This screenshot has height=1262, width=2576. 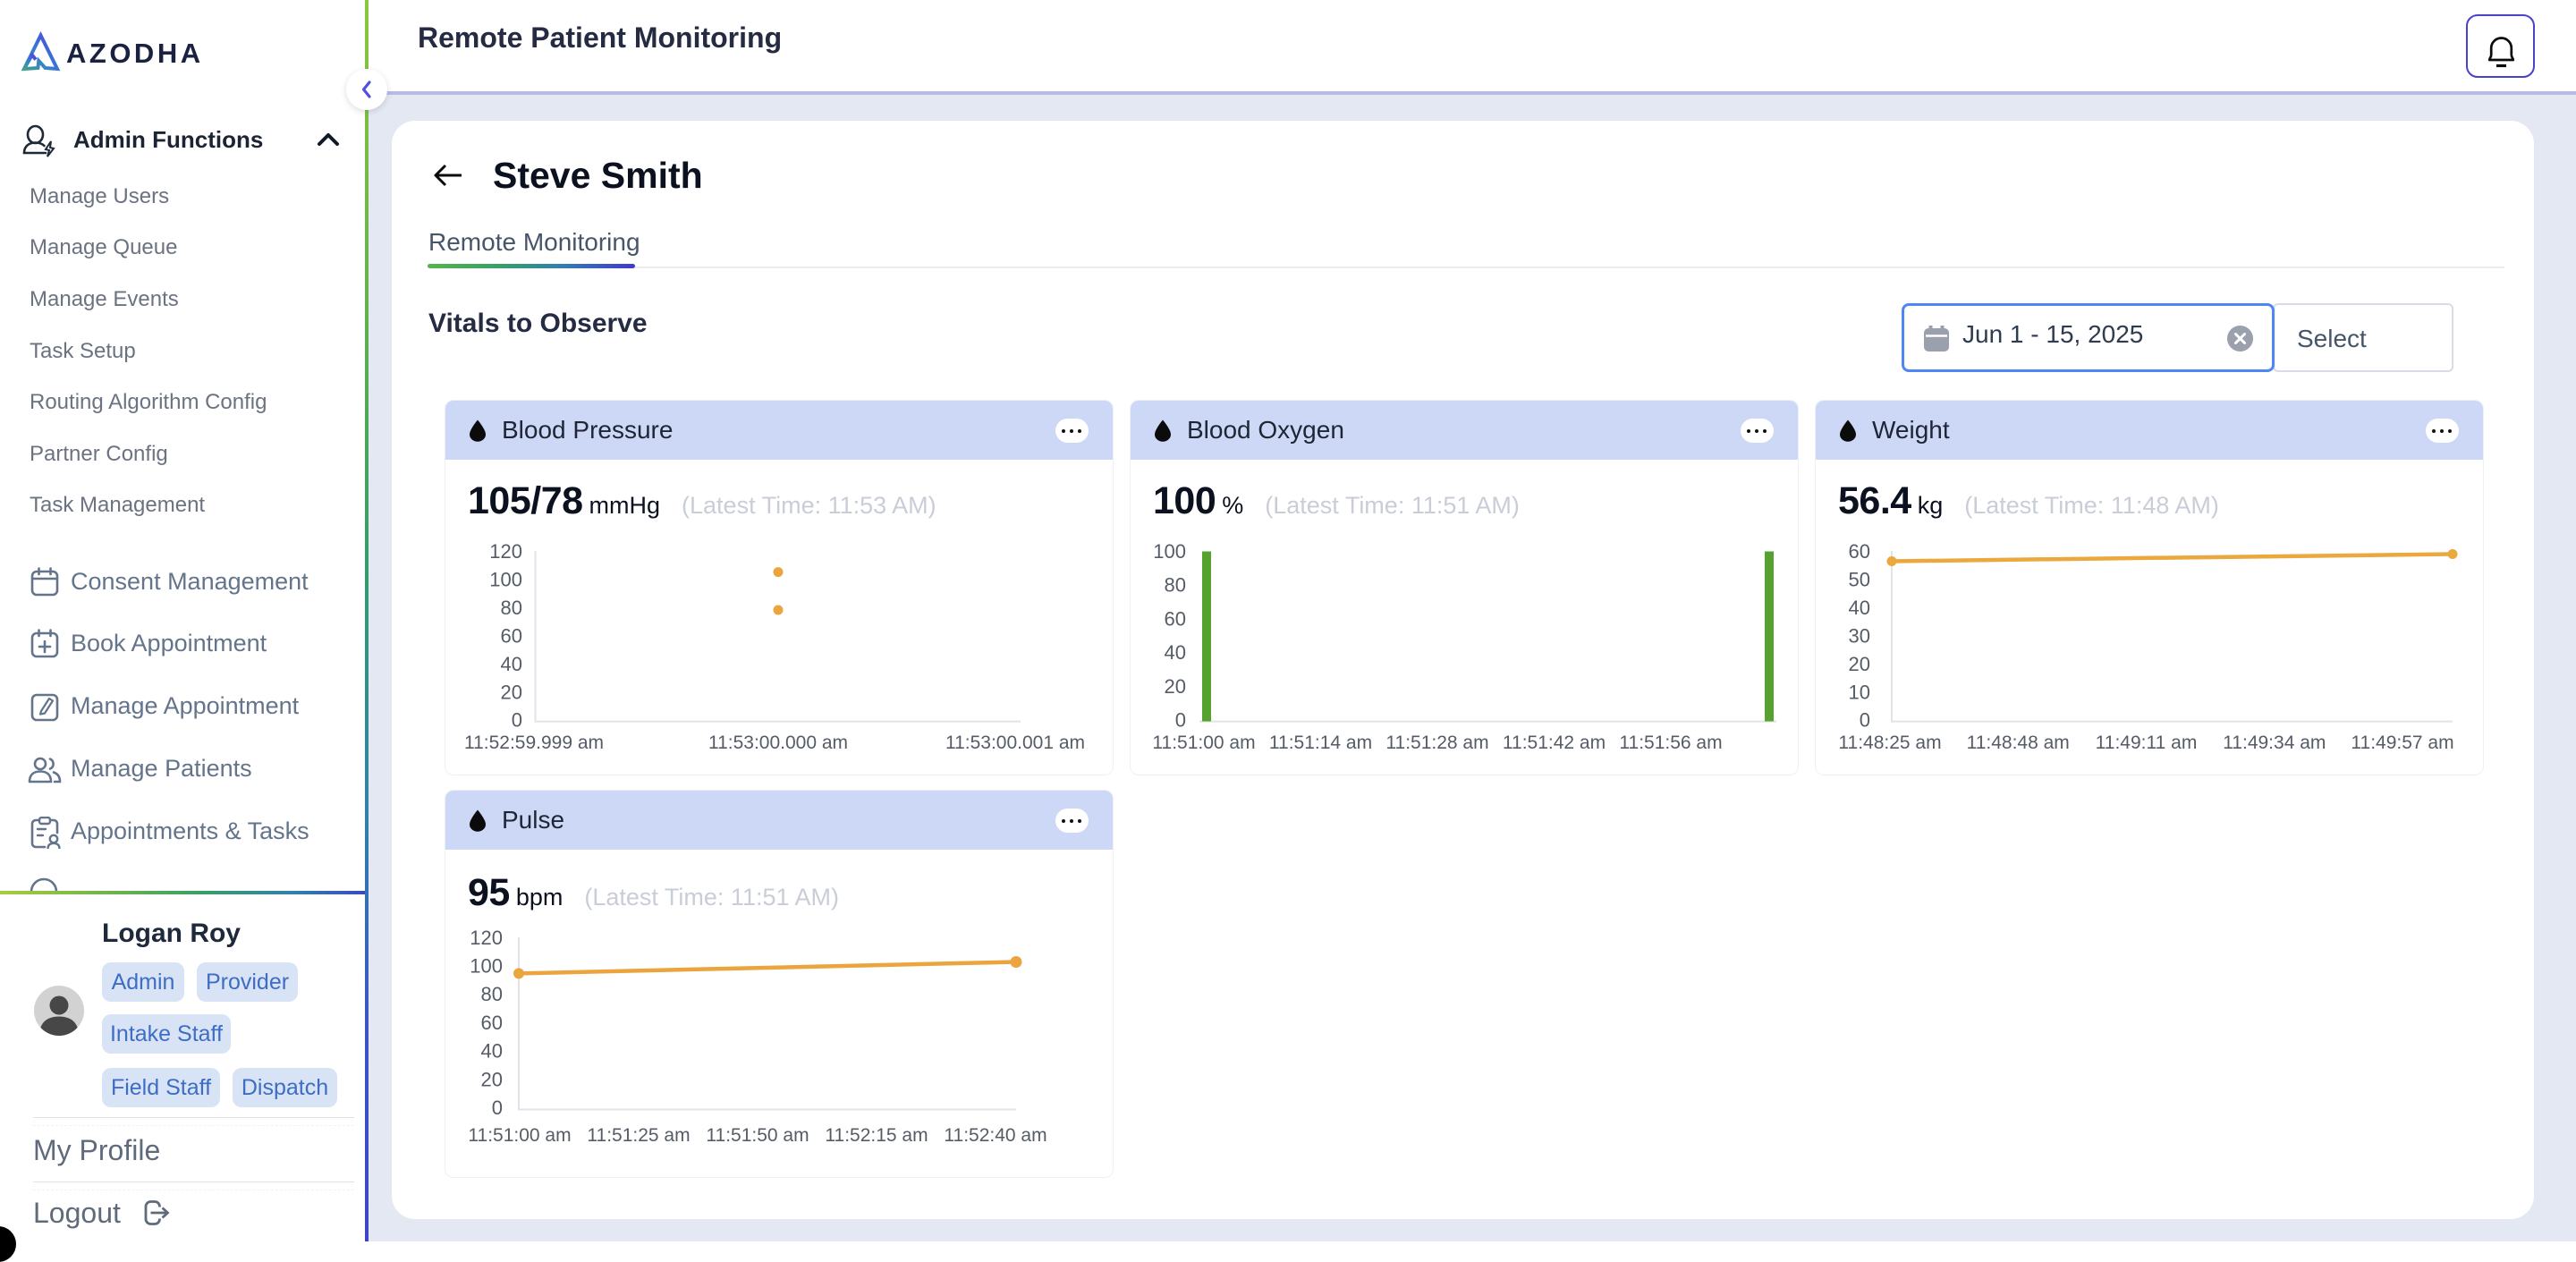 I want to click on svg-text: 11:51:42 am, so click(x=1554, y=743).